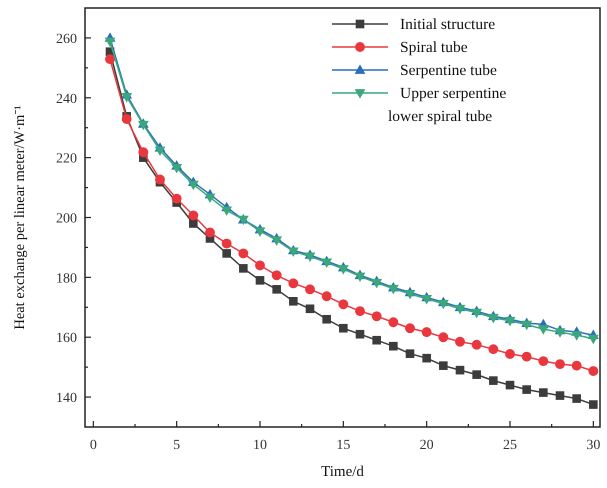  Describe the element at coordinates (510, 445) in the screenshot. I see `x-tick-label: 25` at that location.